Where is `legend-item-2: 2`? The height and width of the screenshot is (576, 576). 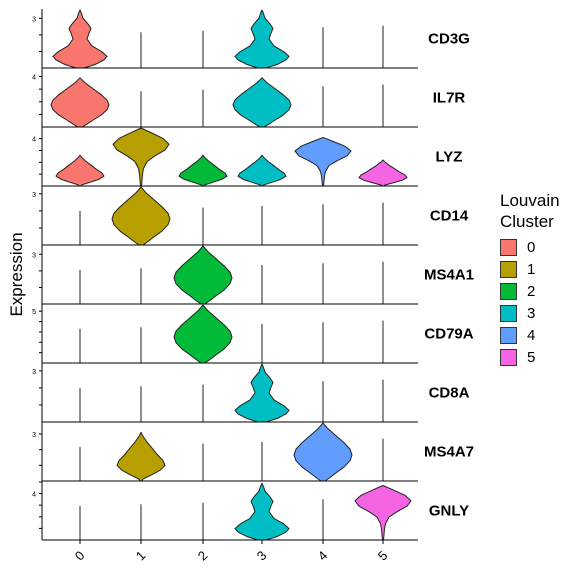
legend-item-2: 2 is located at coordinates (535, 291).